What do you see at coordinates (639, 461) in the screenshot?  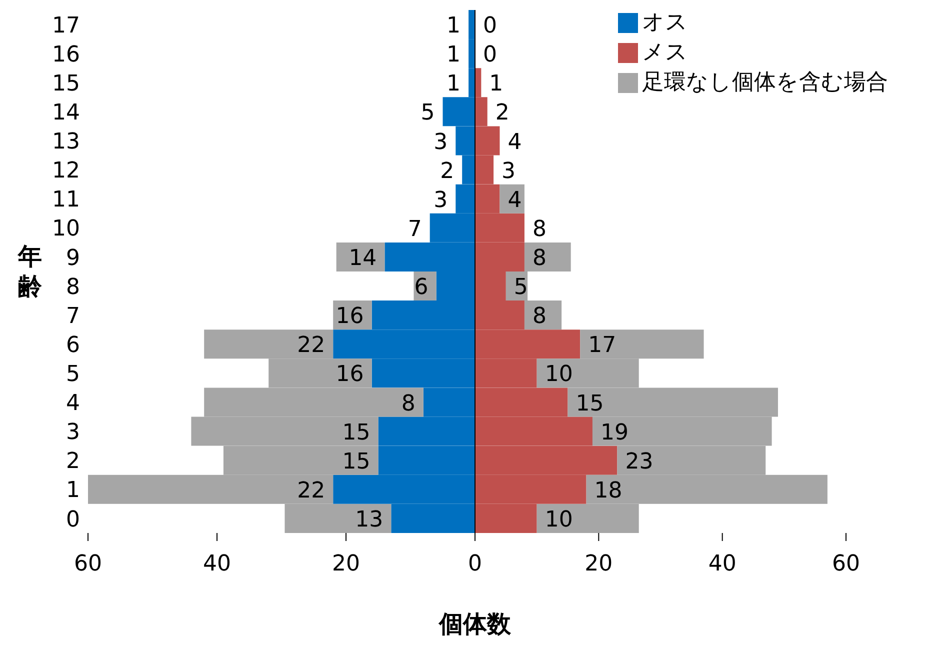 I see `data-label: 23` at bounding box center [639, 461].